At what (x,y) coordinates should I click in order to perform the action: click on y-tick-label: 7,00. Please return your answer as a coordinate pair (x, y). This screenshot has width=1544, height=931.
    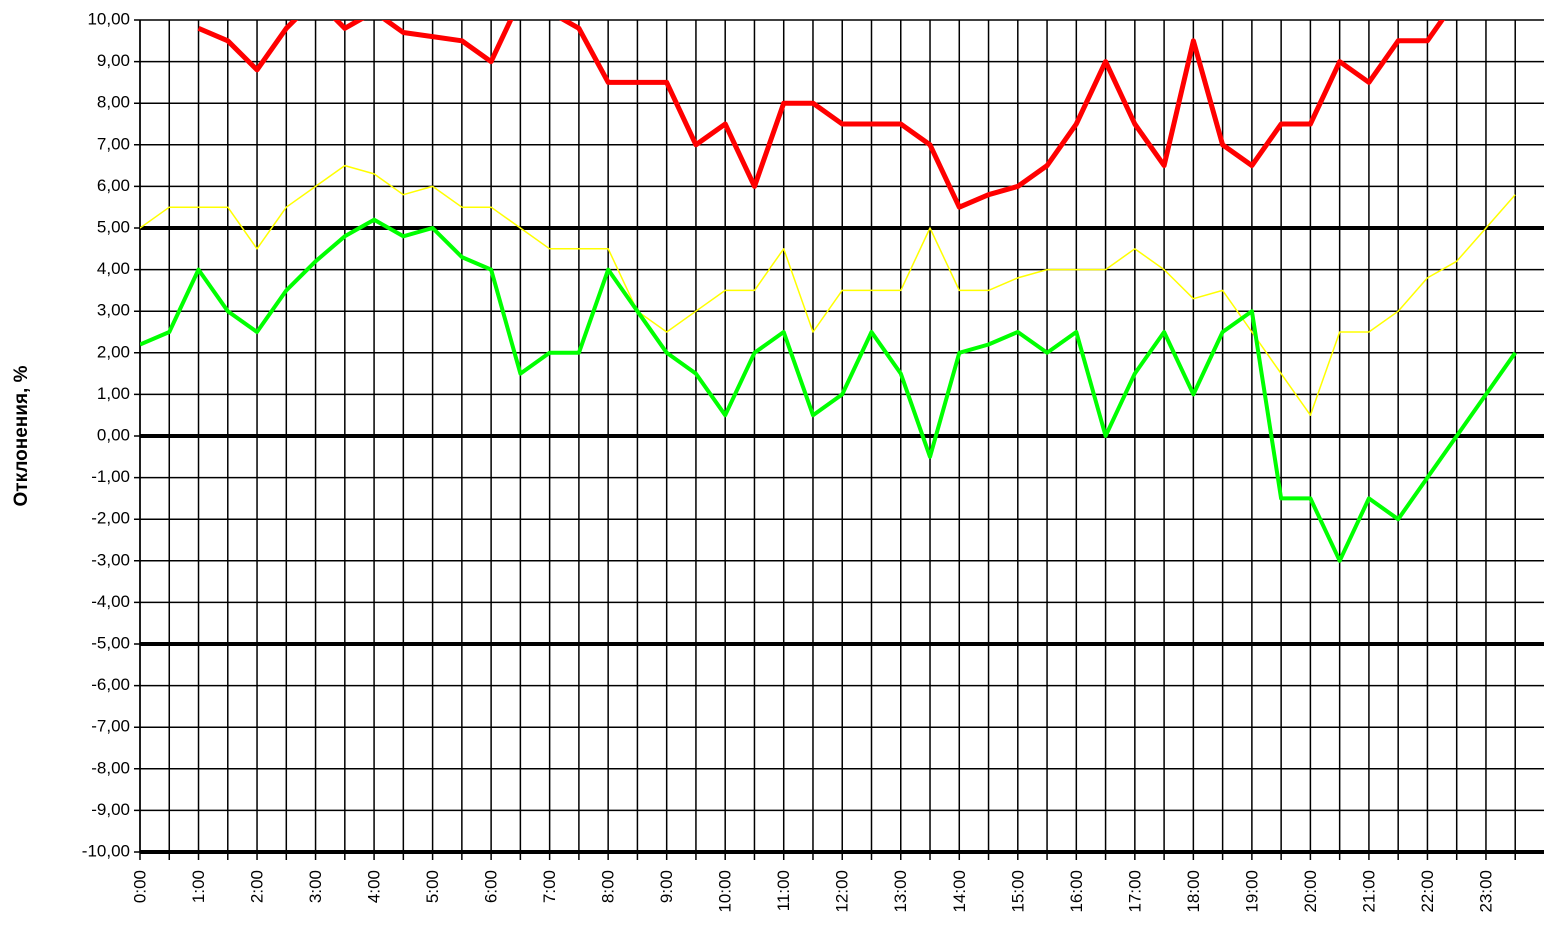
    Looking at the image, I should click on (113, 143).